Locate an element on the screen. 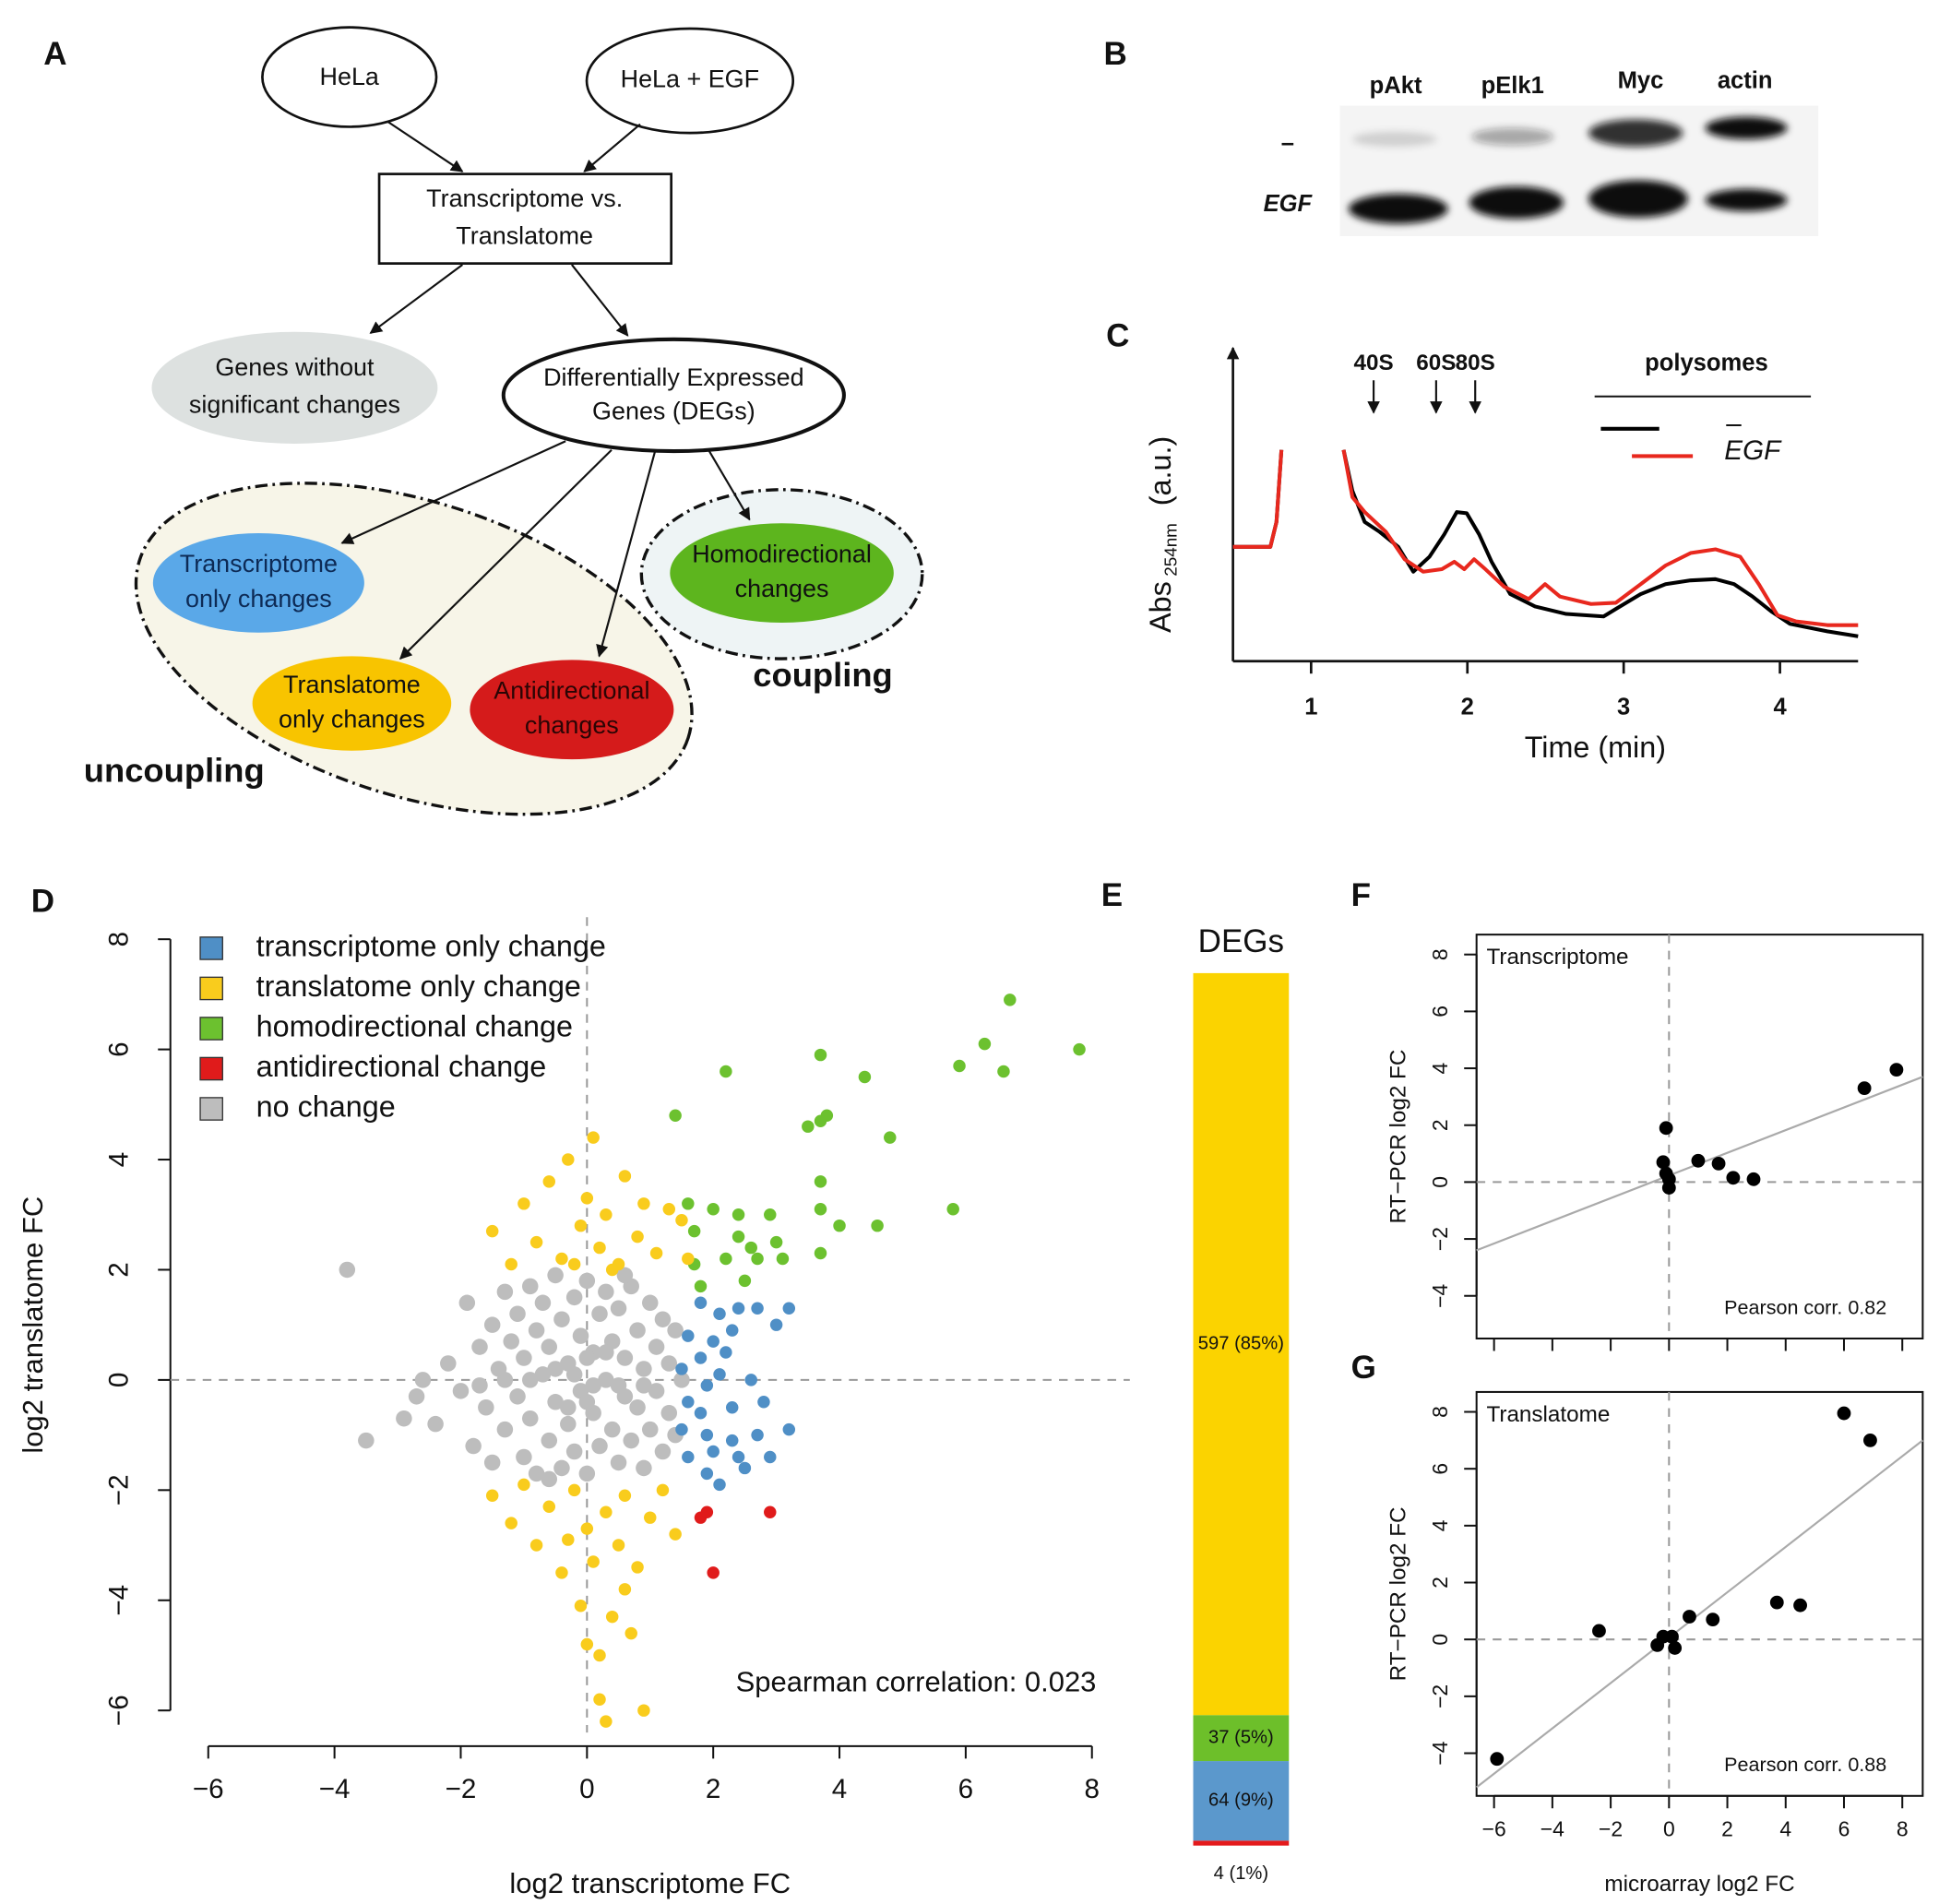 This screenshot has width=1939, height=1904. plot-title: Translatome is located at coordinates (1548, 1414).